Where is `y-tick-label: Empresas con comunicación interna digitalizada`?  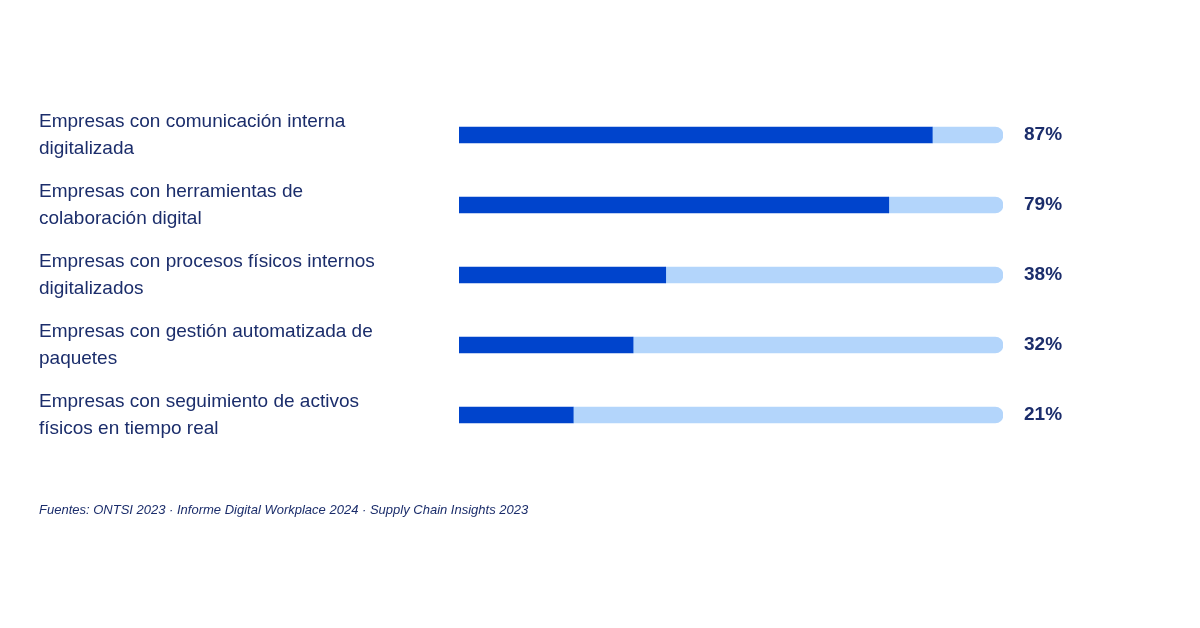
y-tick-label: Empresas con comunicación interna digitalizada is located at coordinates (192, 133).